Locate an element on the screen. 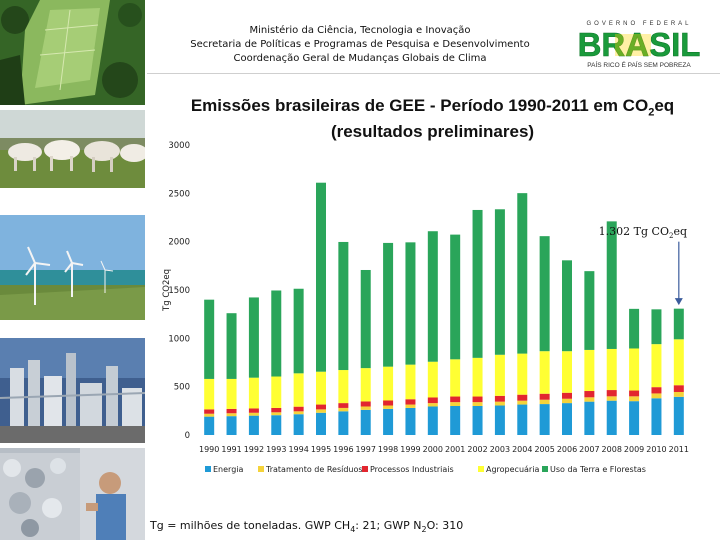 The image size is (720, 540). chart-title-line1-sub: 2 is located at coordinates (651, 112).